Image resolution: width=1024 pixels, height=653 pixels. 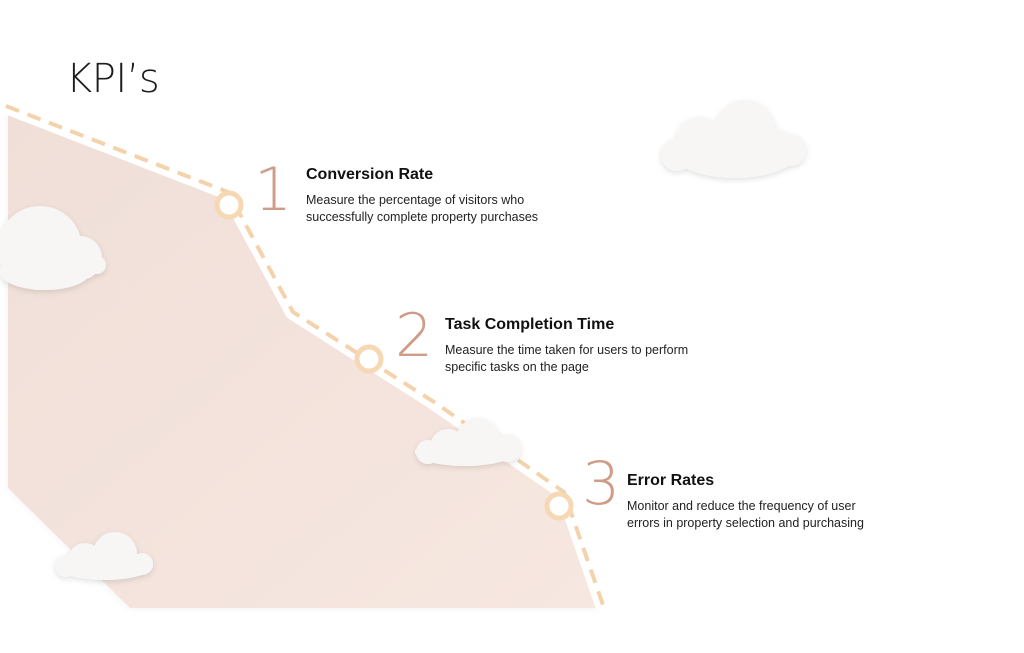 What do you see at coordinates (468, 442) in the screenshot?
I see `cloud-middle` at bounding box center [468, 442].